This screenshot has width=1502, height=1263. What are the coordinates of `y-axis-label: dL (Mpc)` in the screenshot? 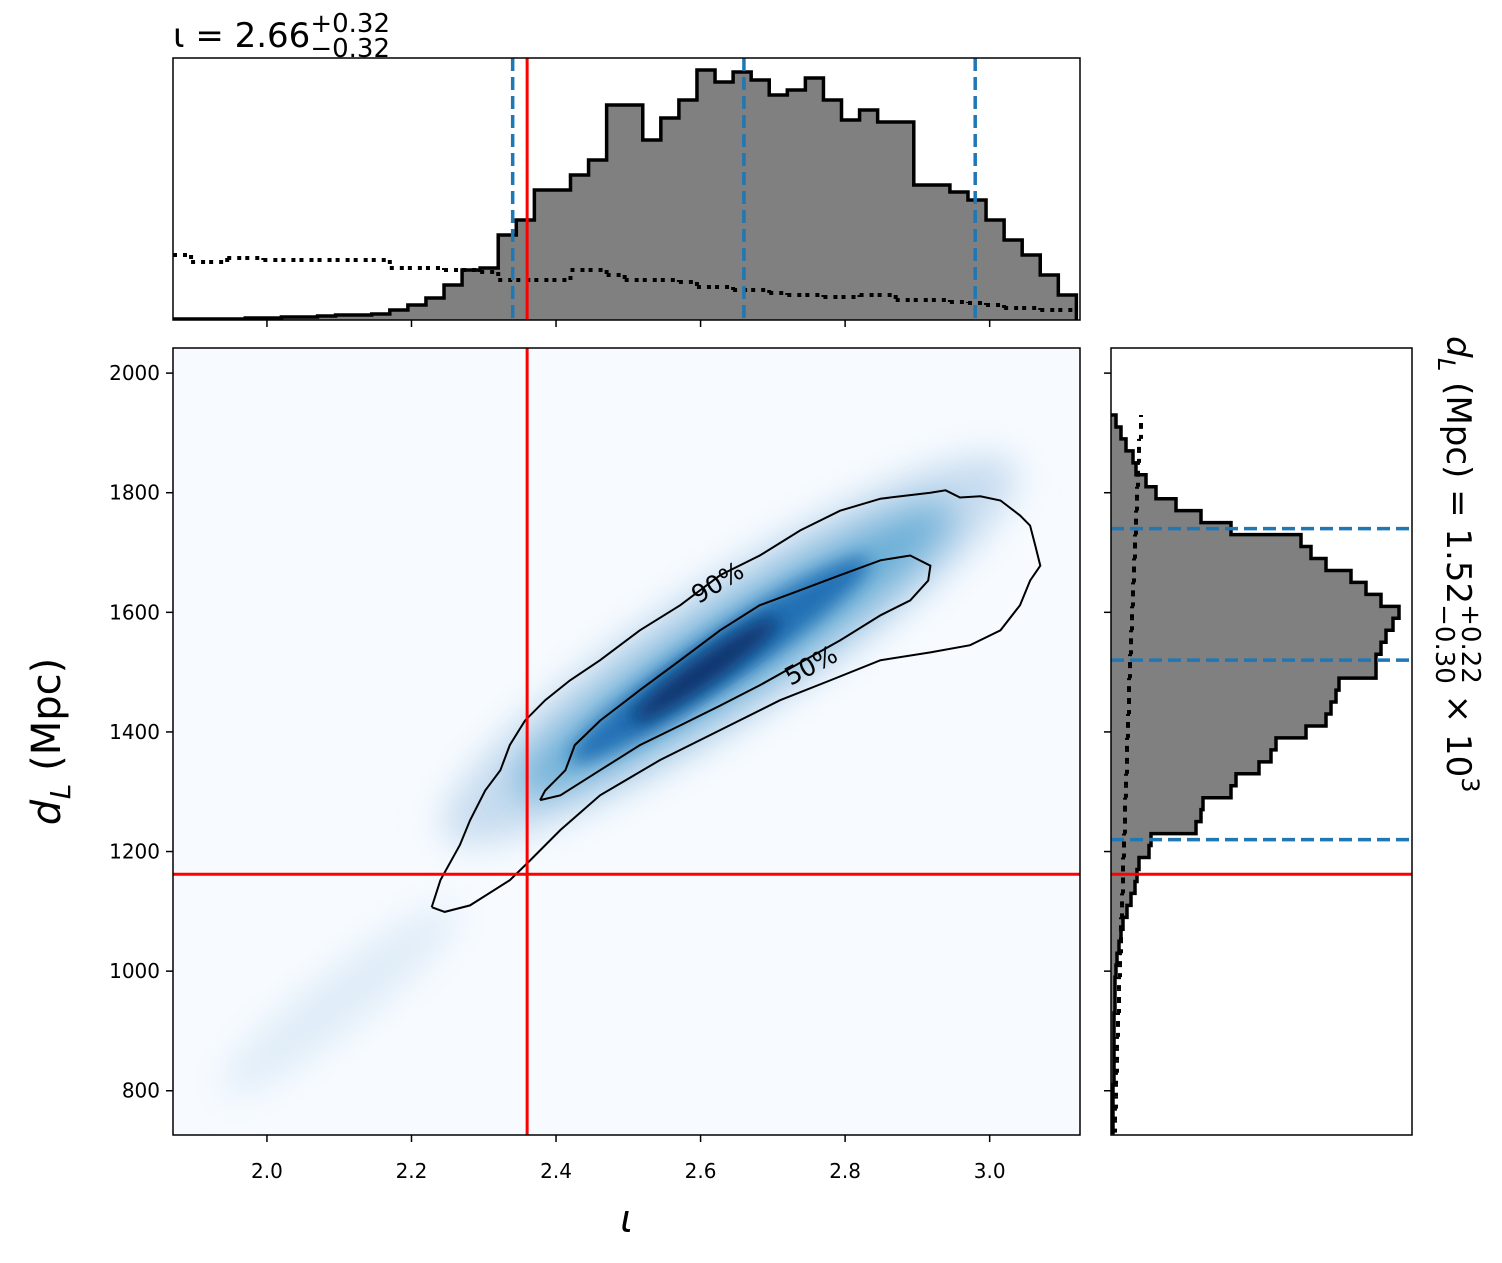 It's located at (50, 741).